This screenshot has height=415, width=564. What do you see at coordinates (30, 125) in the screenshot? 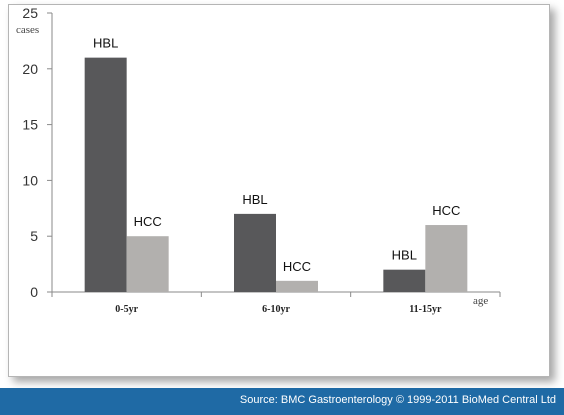
I see `y-tick-label: 15` at bounding box center [30, 125].